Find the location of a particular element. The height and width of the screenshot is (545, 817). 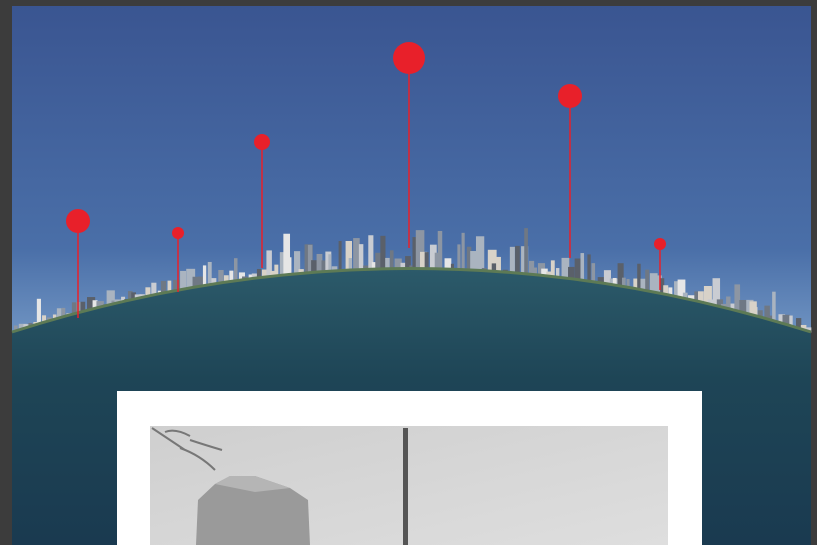

photo-roof is located at coordinates (252, 484).